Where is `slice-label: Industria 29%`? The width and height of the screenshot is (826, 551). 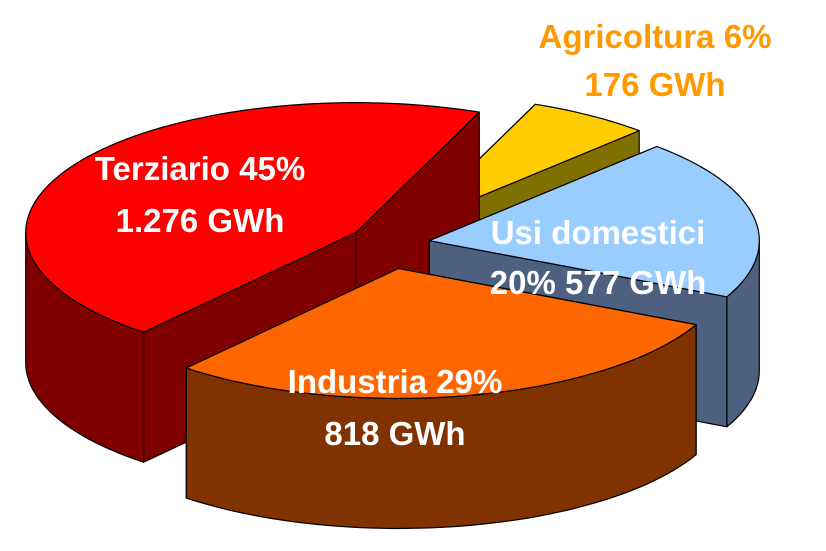 slice-label: Industria 29% is located at coordinates (395, 381).